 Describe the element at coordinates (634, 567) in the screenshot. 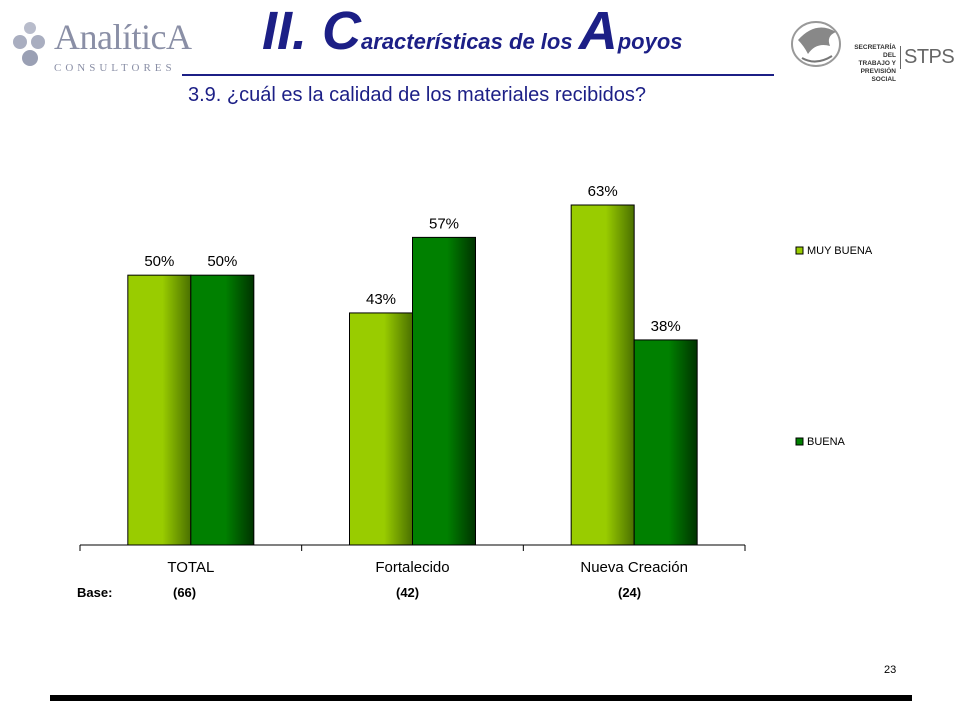

I see `category-label: Nueva Creación` at that location.